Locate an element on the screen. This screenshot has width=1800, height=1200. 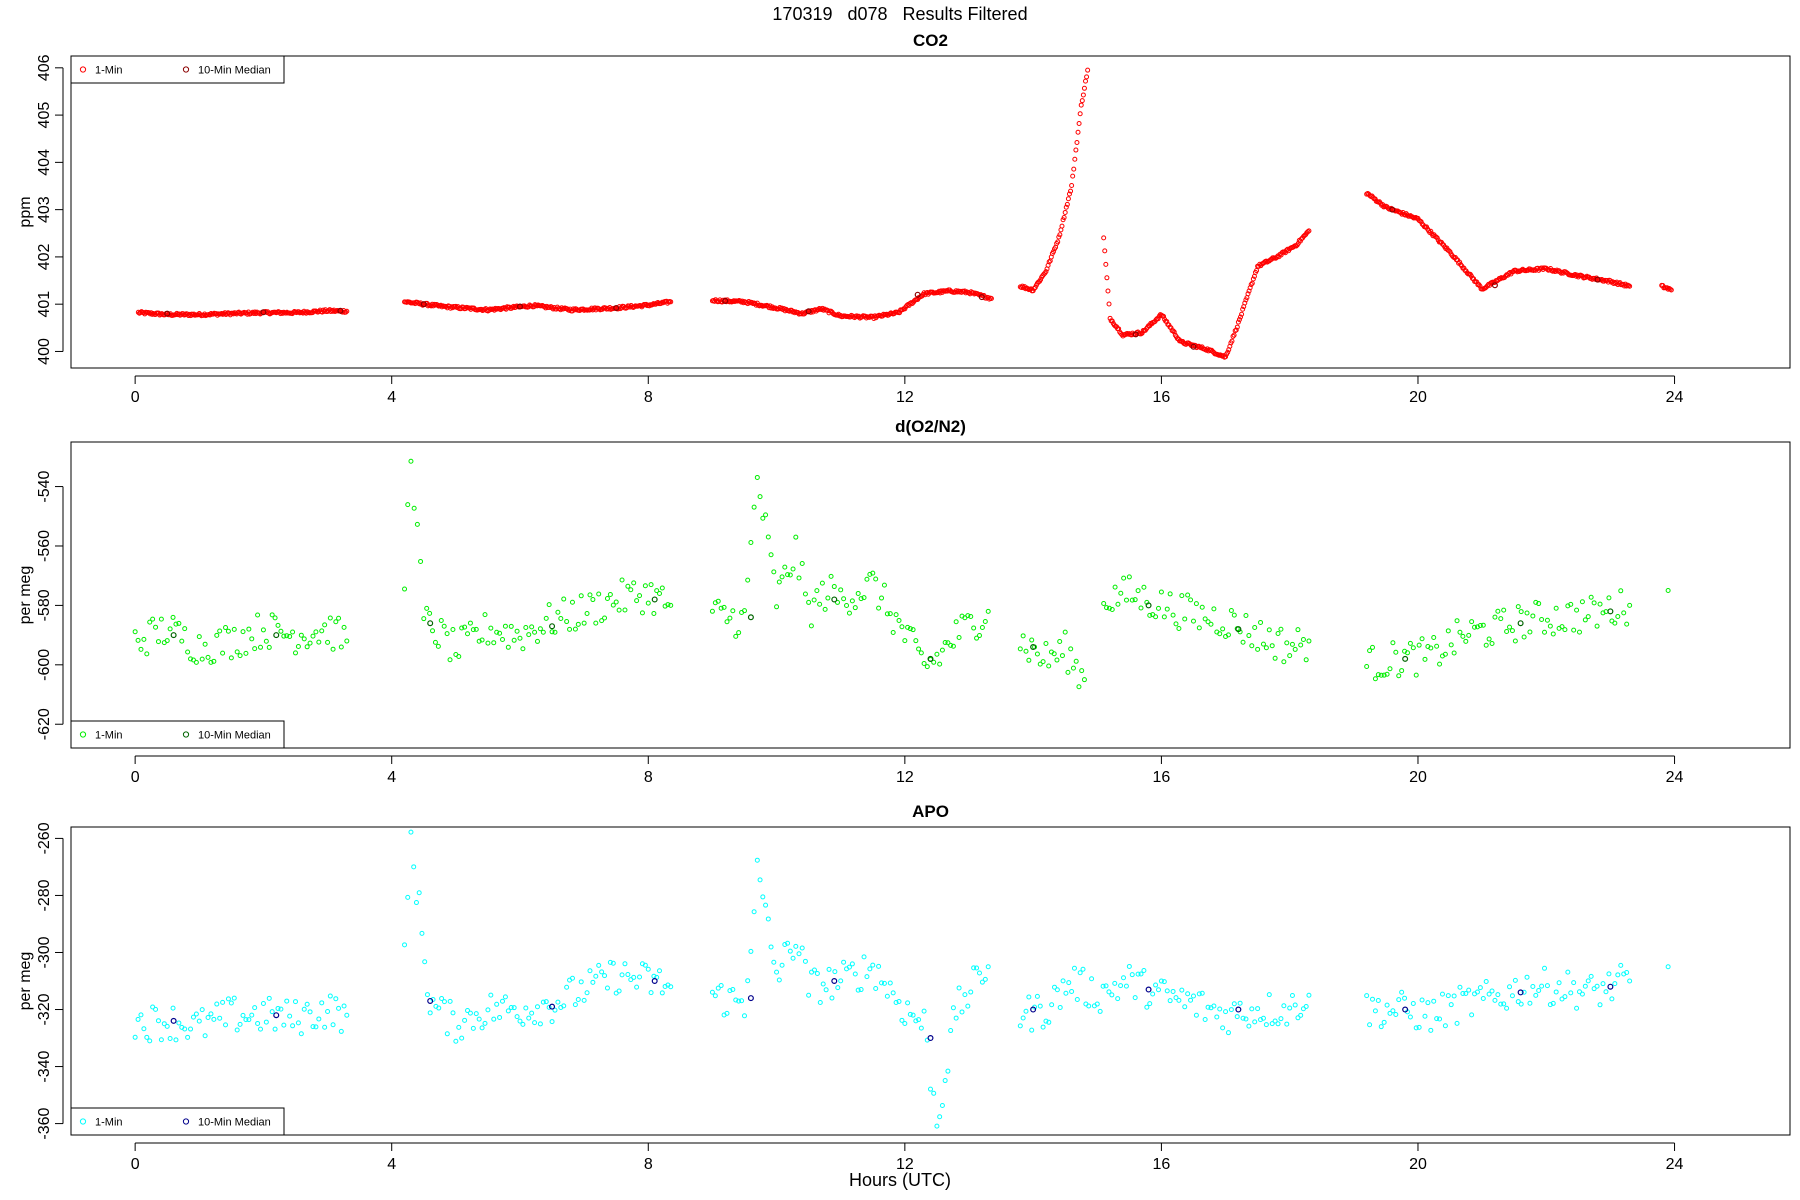
y-tick-label: 401 is located at coordinates (44, 304).